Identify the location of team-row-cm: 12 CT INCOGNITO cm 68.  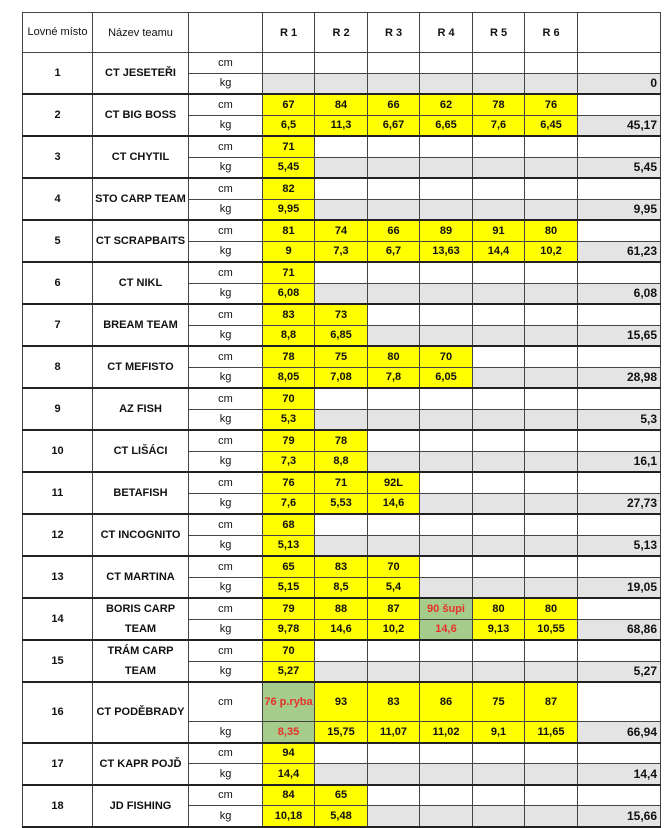
(341, 535).